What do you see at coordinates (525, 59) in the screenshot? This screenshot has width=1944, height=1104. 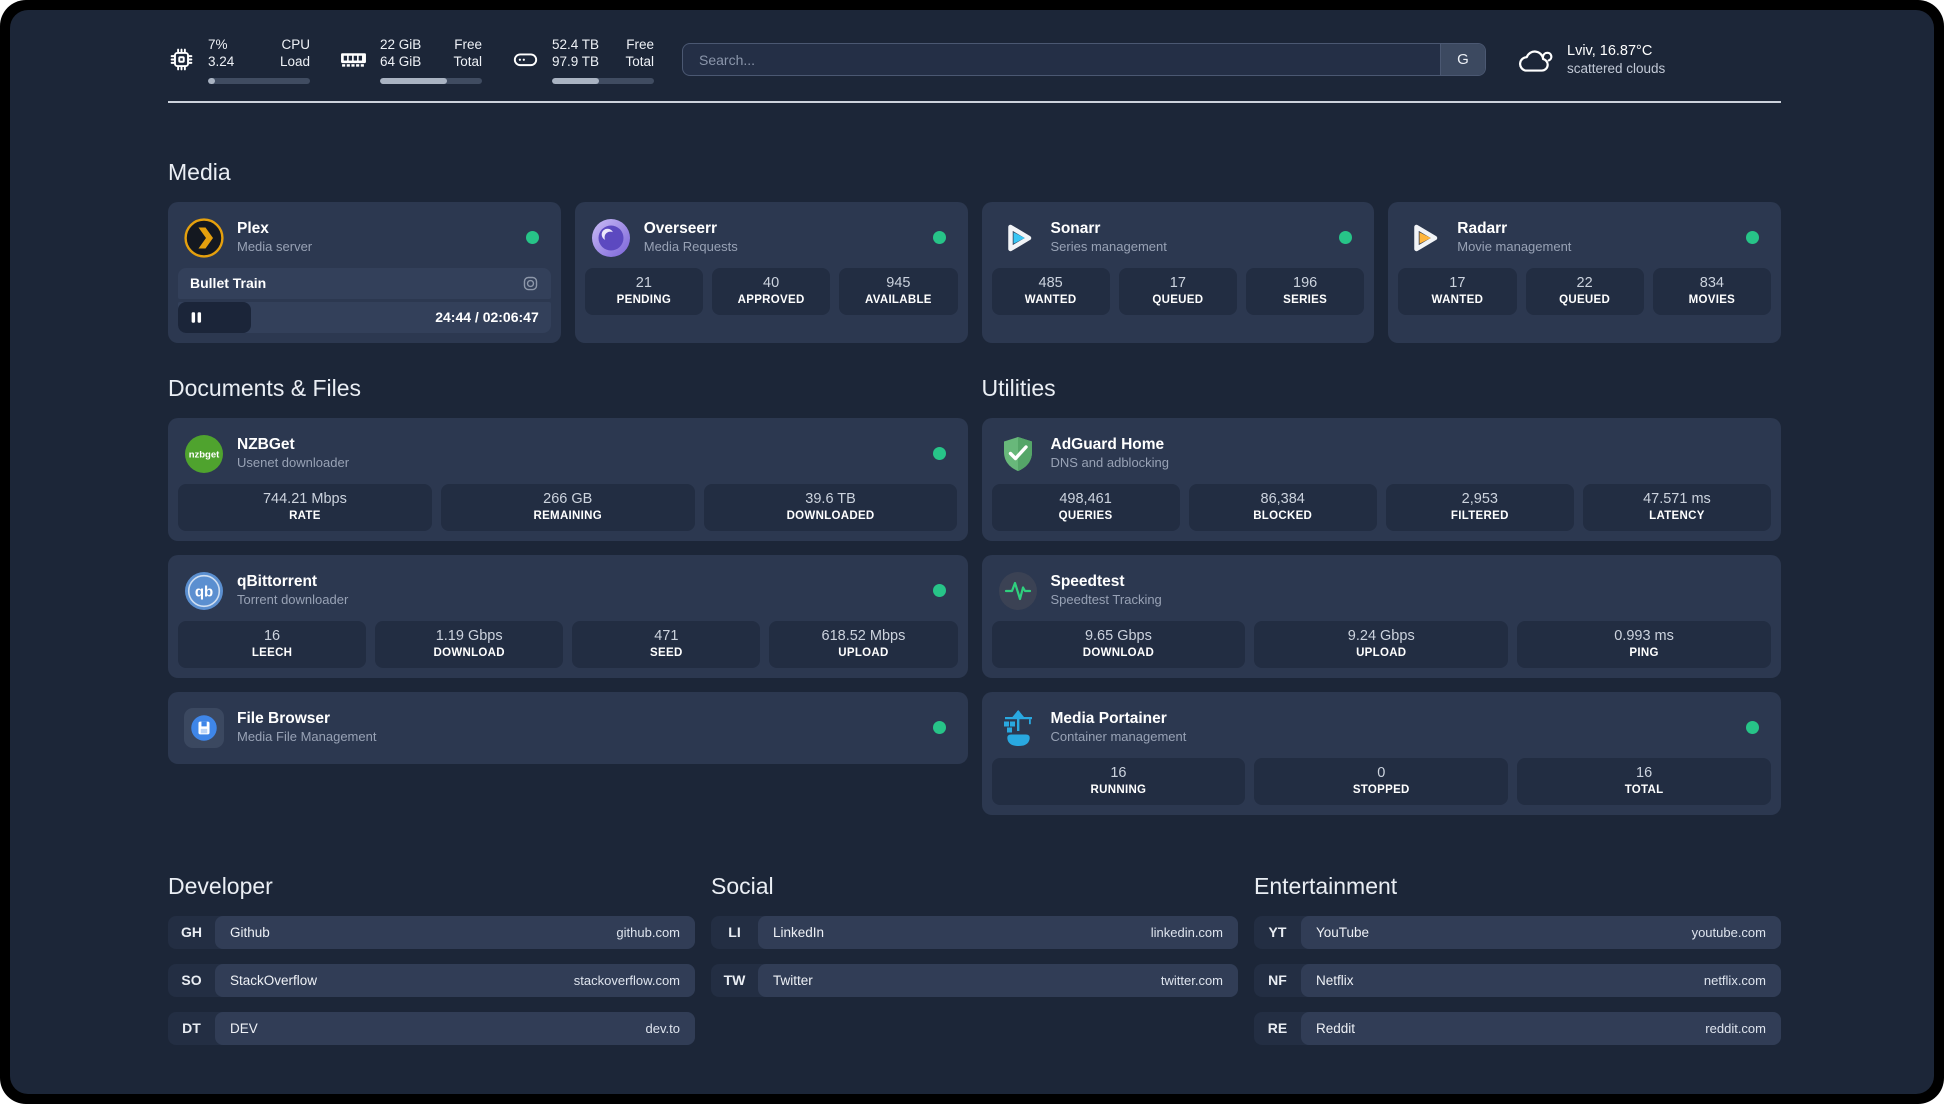 I see `disk-icon` at bounding box center [525, 59].